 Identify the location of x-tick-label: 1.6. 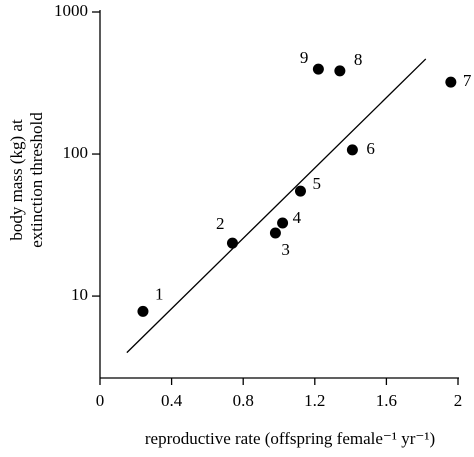
(386, 400).